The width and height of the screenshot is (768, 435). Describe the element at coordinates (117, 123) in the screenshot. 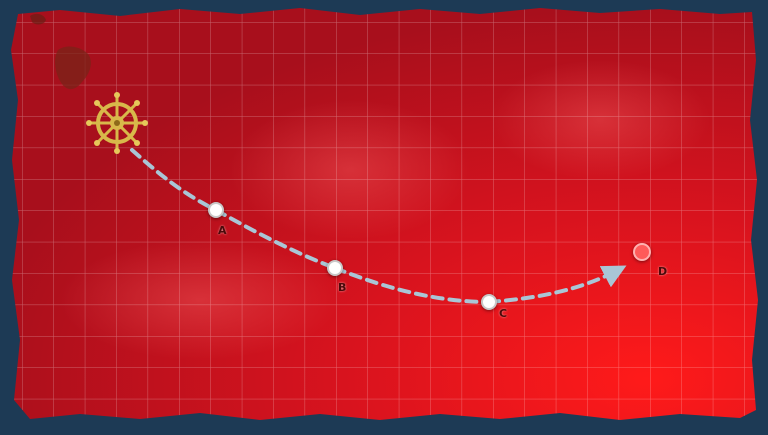

I see `ship-wheel-icon` at that location.